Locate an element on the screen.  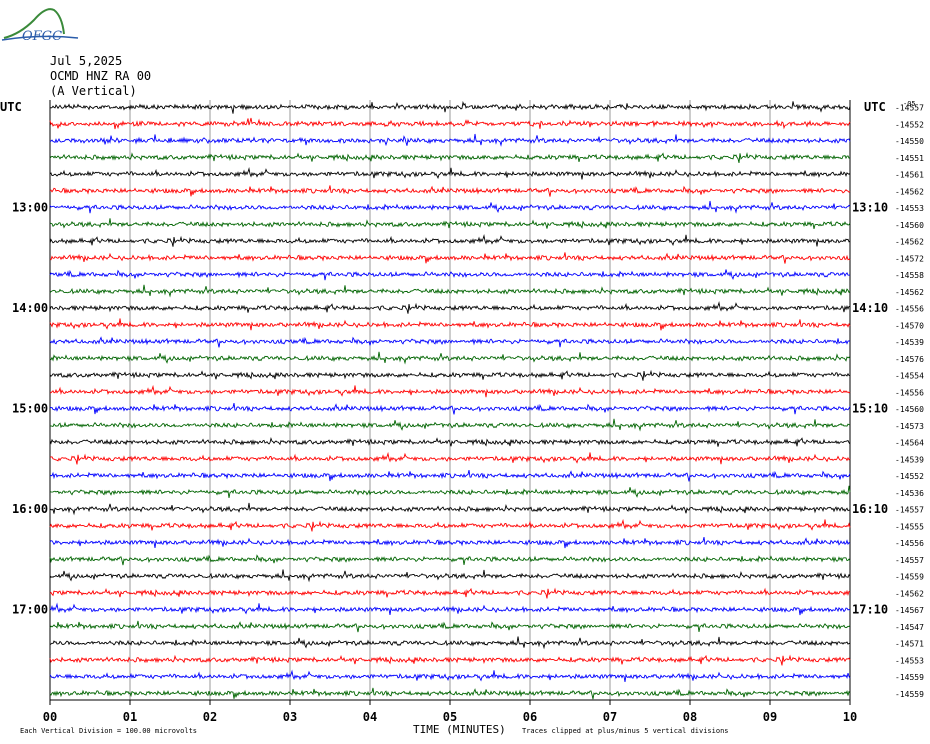
left-hour-label: 15:00 is located at coordinates (30, 409).